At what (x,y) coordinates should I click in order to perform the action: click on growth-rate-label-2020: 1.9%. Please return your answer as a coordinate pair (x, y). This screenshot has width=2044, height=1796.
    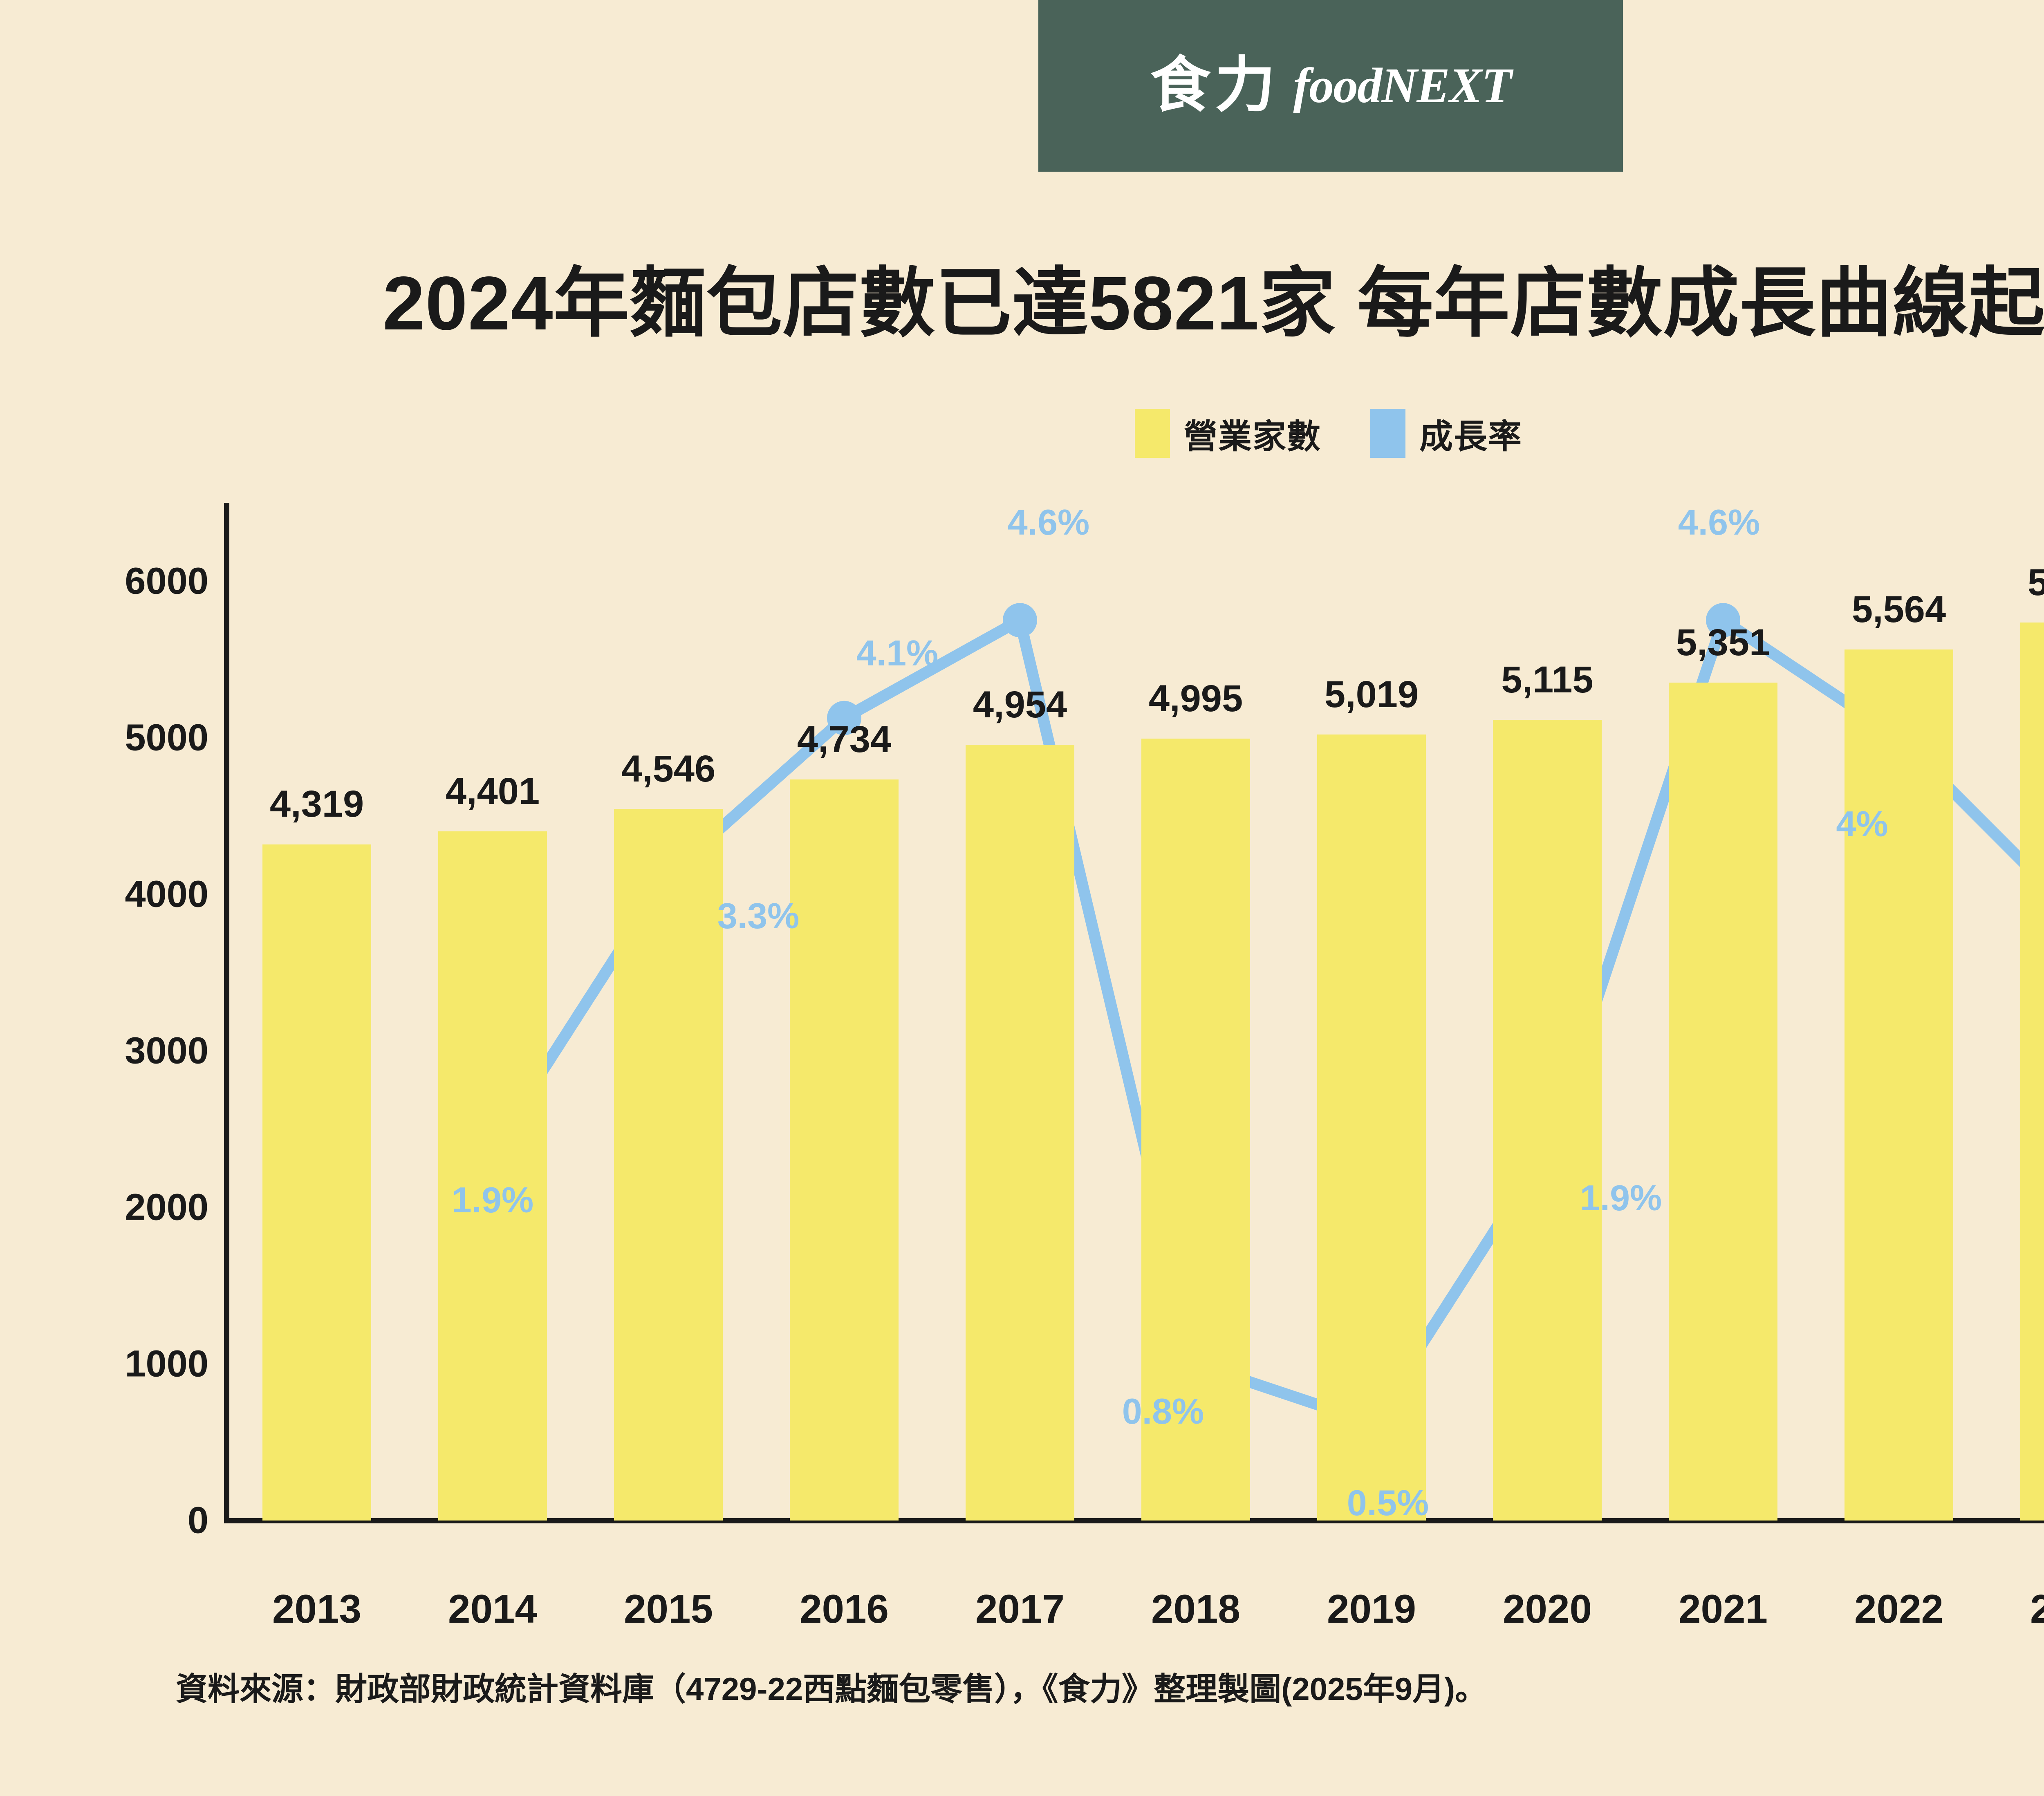
    Looking at the image, I should click on (1621, 1198).